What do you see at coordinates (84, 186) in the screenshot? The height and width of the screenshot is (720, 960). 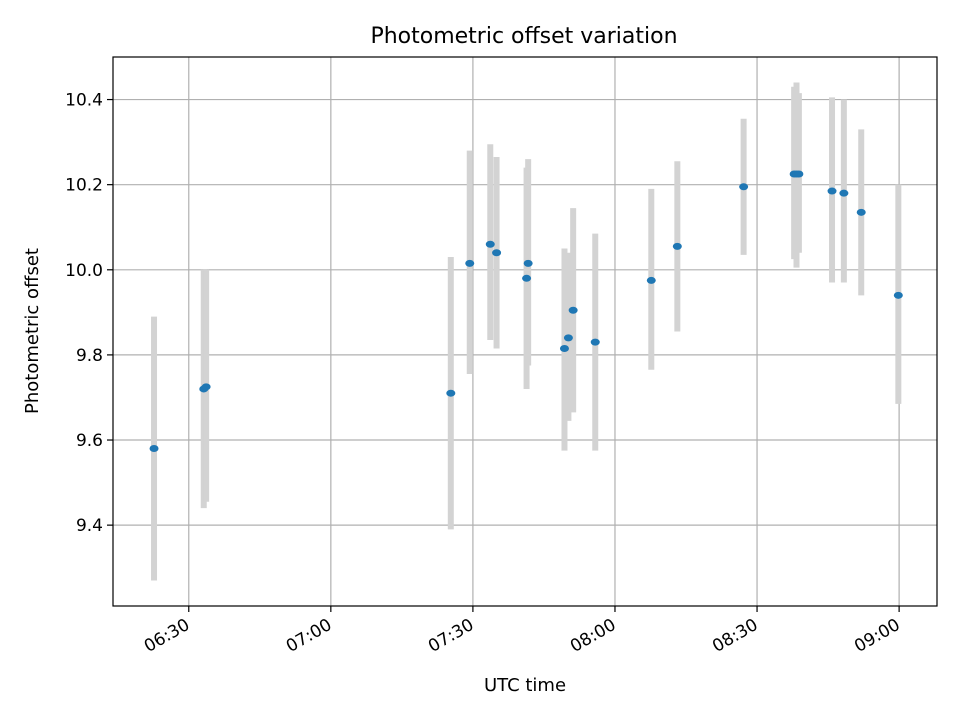 I see `y-tick-label: 10.2` at bounding box center [84, 186].